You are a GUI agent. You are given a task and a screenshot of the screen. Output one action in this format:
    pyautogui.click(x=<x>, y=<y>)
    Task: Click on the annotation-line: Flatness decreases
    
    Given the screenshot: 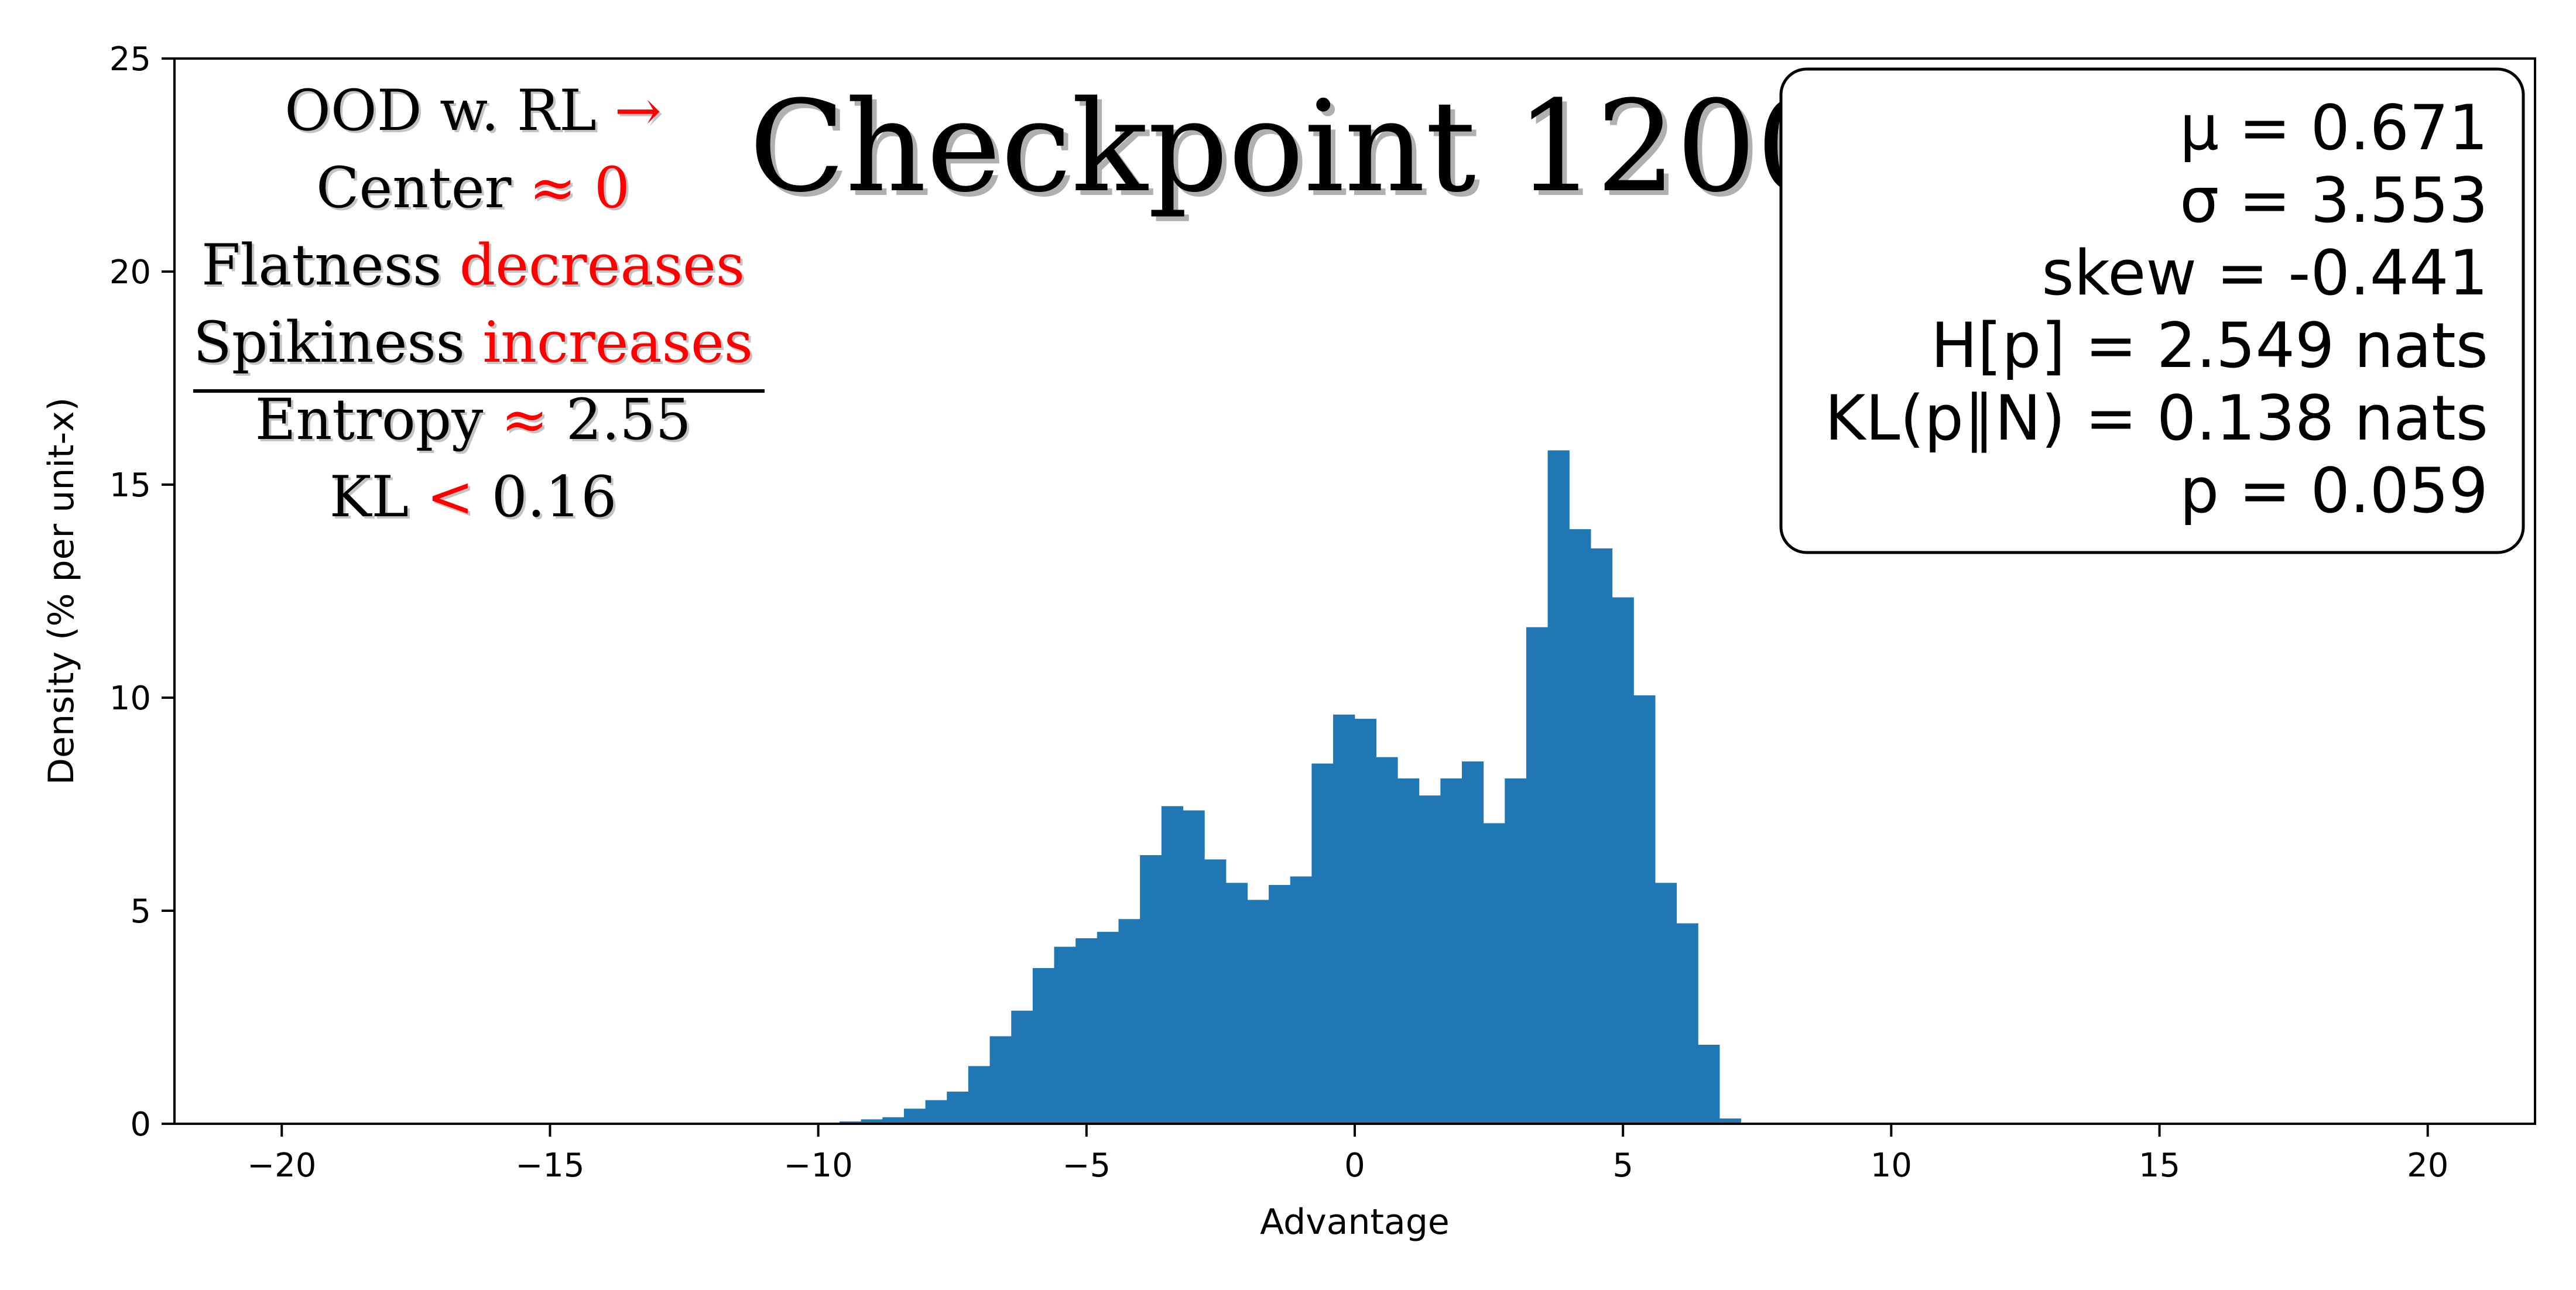 What is the action you would take?
    pyautogui.click(x=473, y=265)
    